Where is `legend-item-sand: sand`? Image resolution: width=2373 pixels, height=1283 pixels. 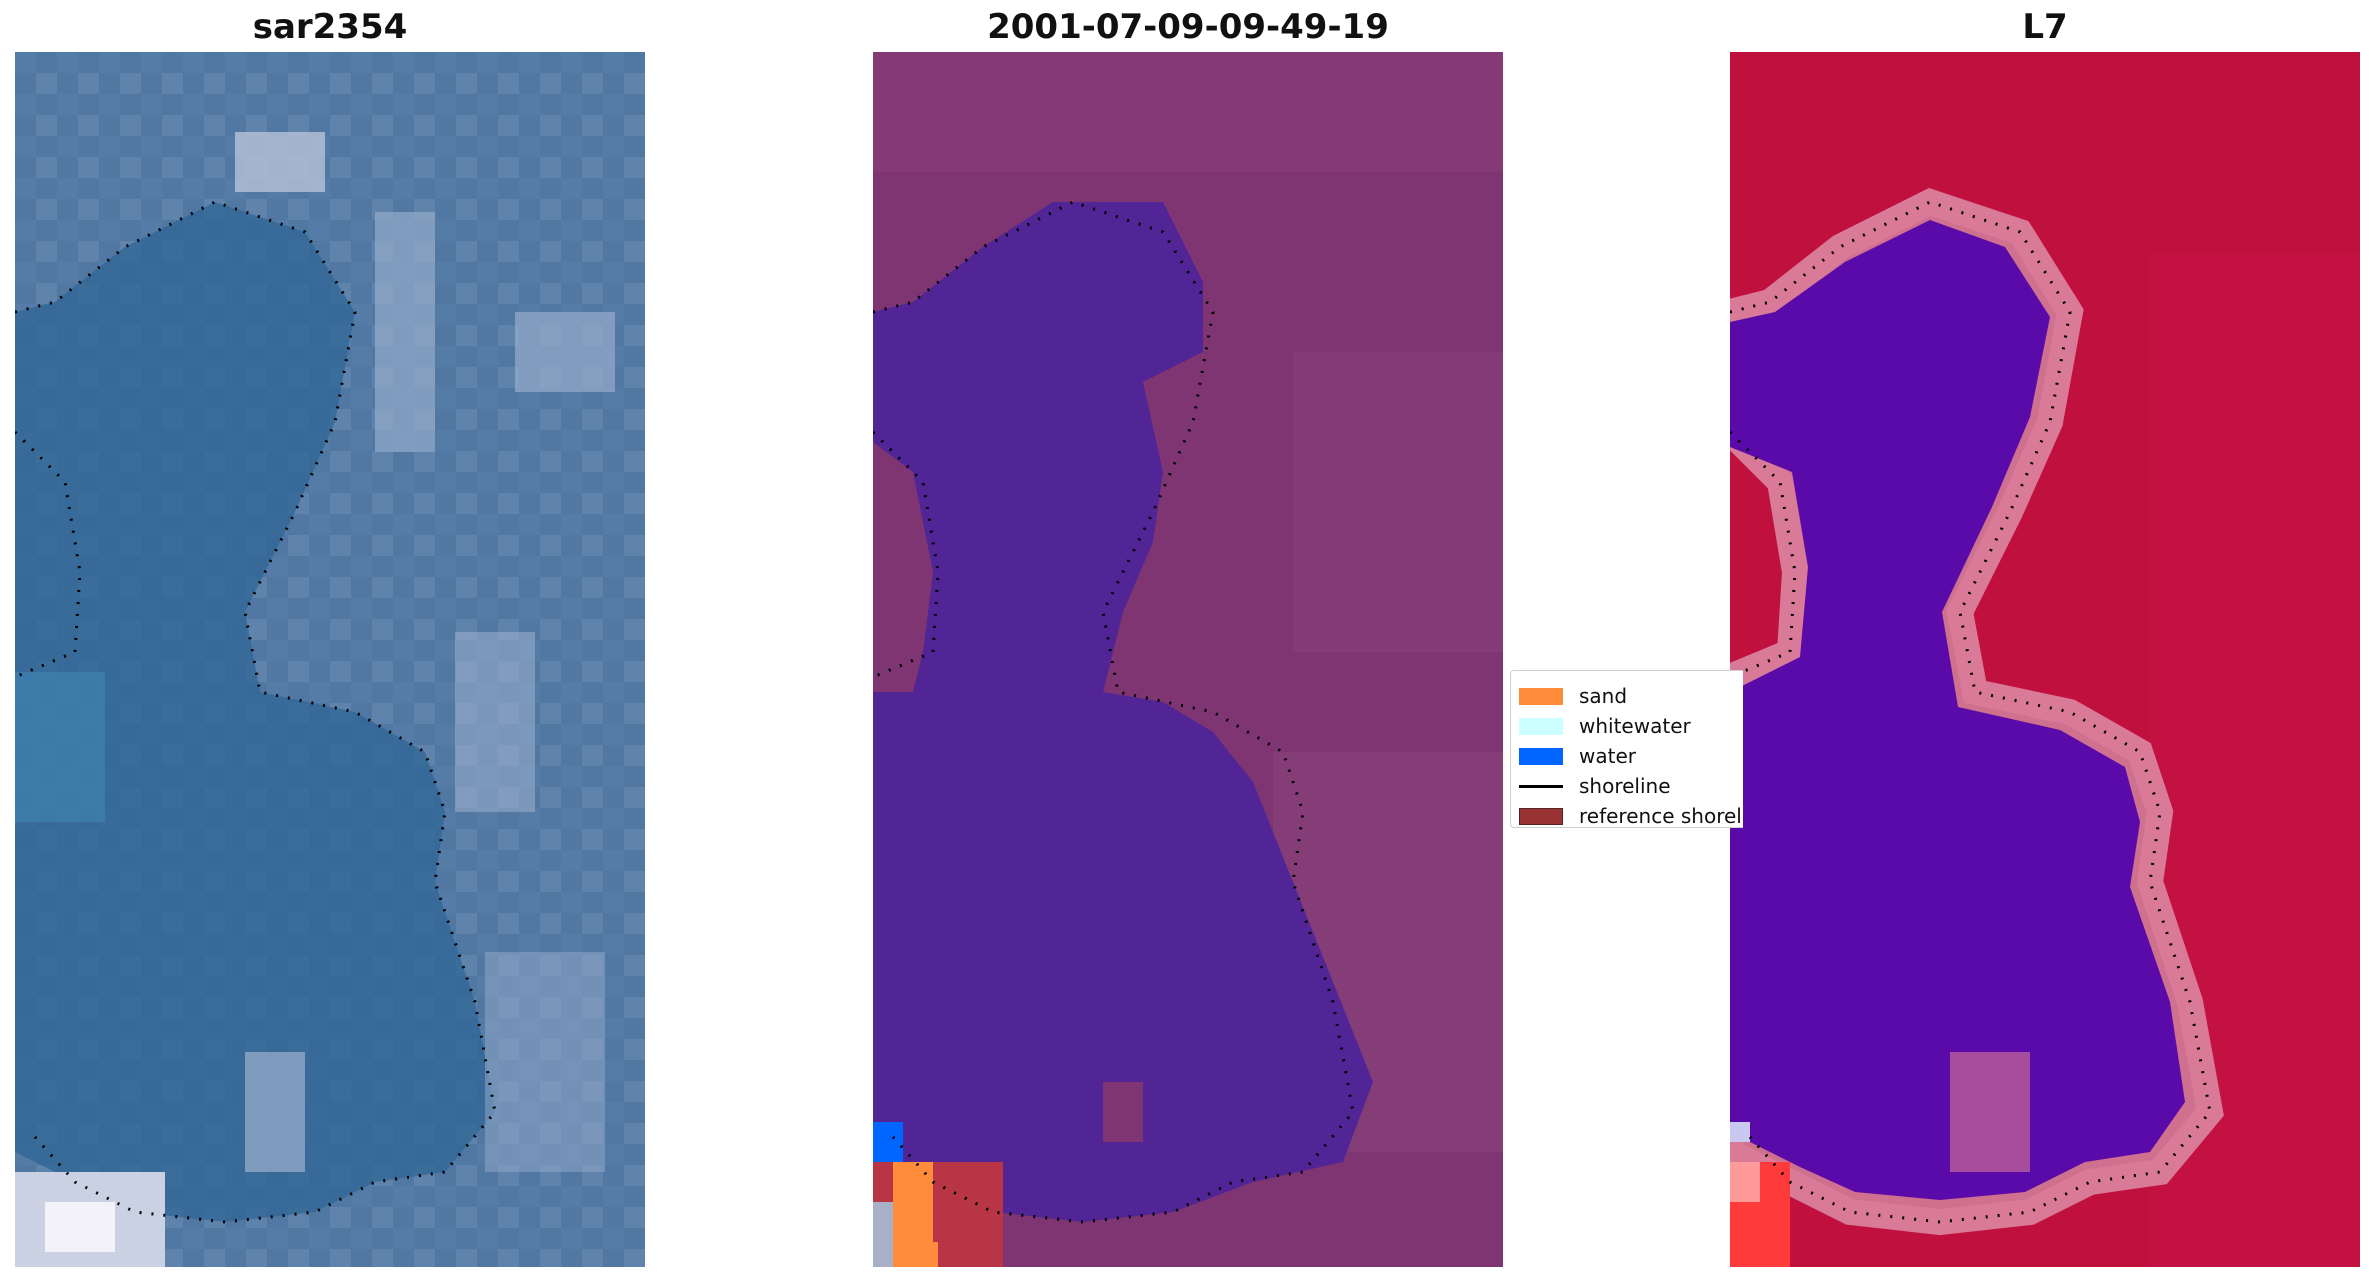
legend-item-sand: sand is located at coordinates (1573, 696).